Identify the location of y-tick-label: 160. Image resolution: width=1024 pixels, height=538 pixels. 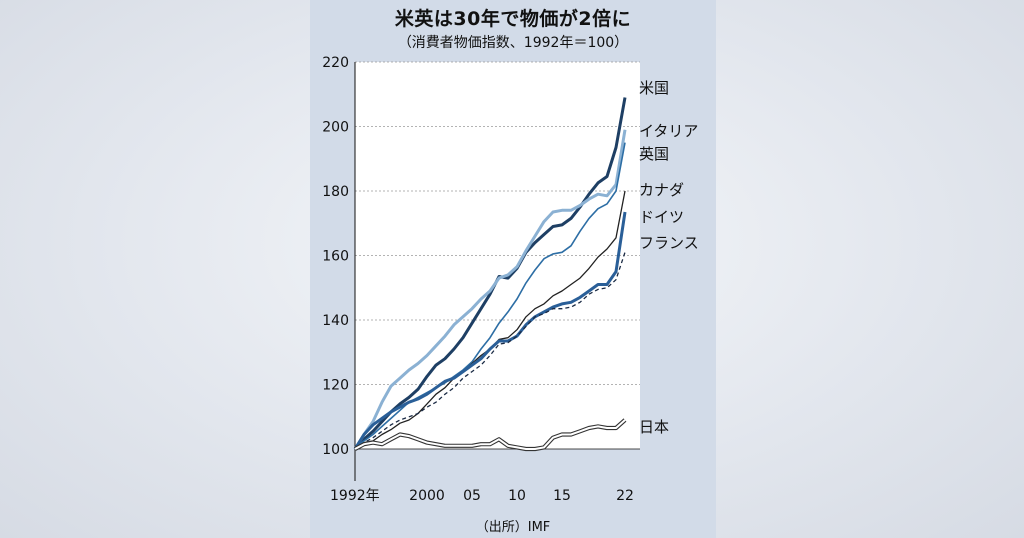
(335, 257).